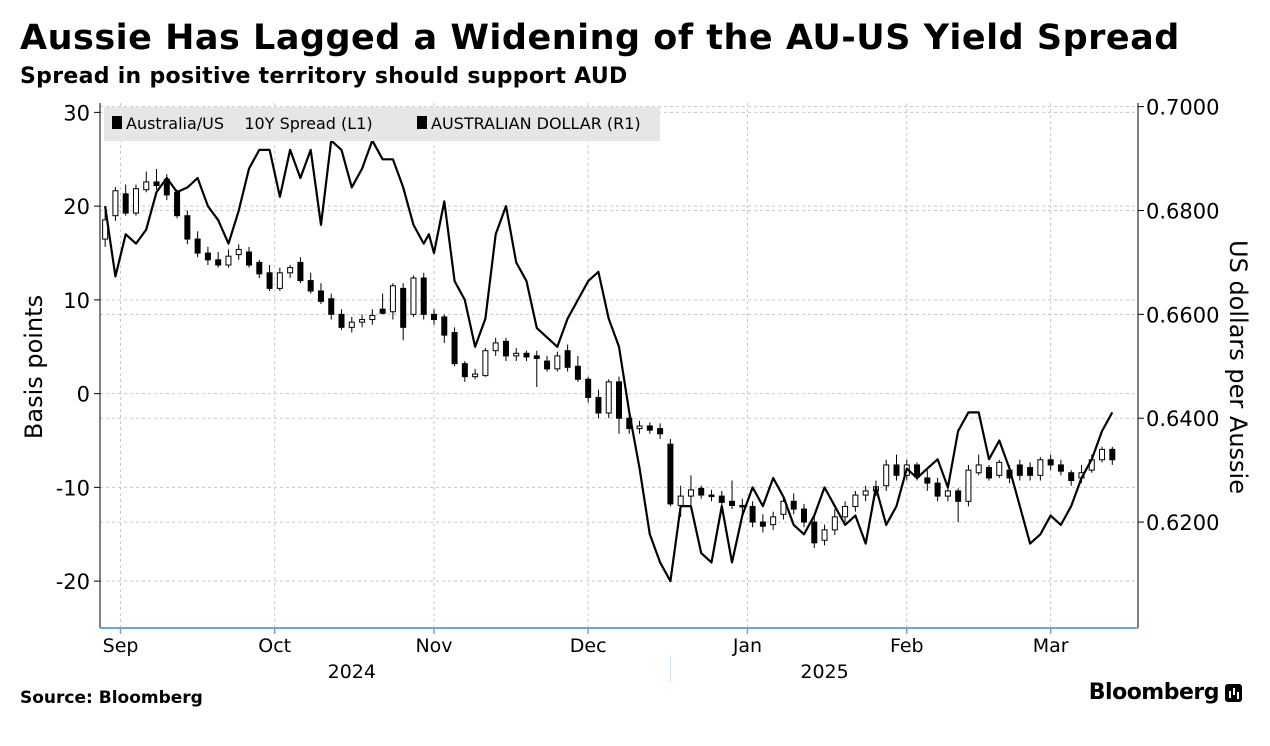 This screenshot has width=1270, height=746. I want to click on month-label: Dec, so click(588, 646).